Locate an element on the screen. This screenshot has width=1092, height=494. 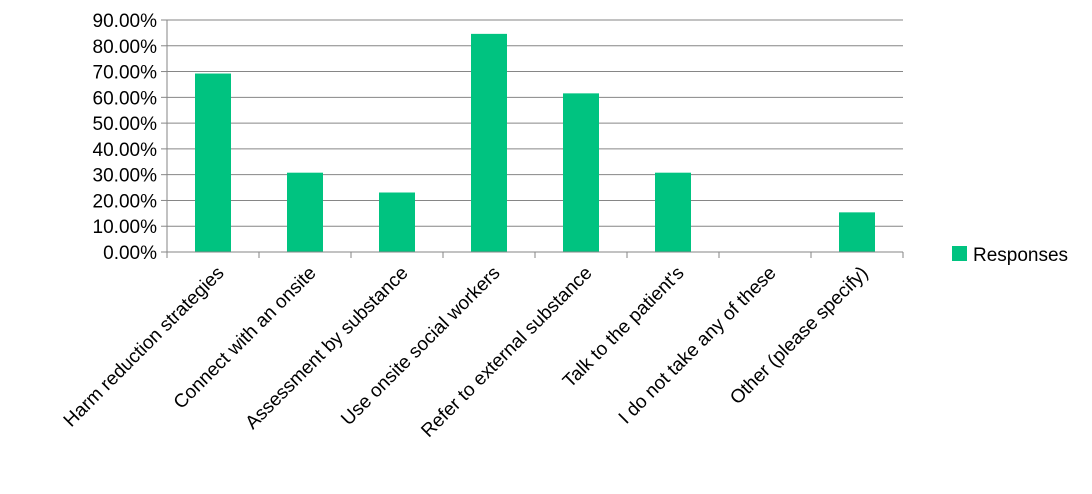
y-tick-label: 70.00% is located at coordinates (125, 73).